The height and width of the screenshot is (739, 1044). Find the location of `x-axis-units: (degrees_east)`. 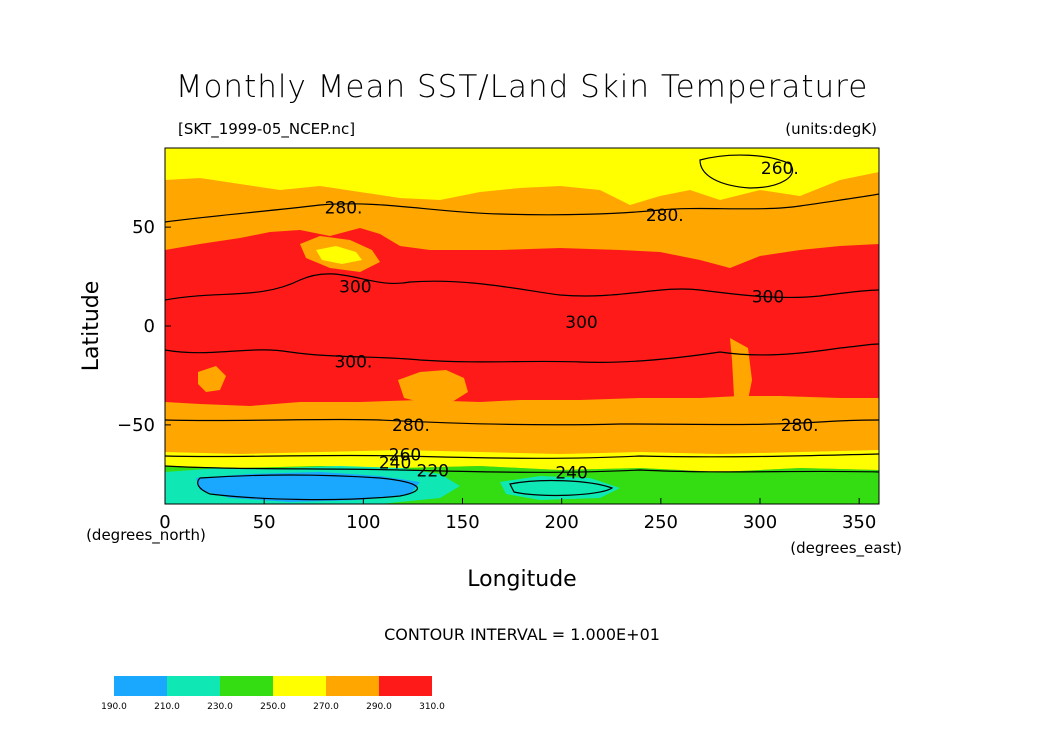

x-axis-units: (degrees_east) is located at coordinates (846, 548).